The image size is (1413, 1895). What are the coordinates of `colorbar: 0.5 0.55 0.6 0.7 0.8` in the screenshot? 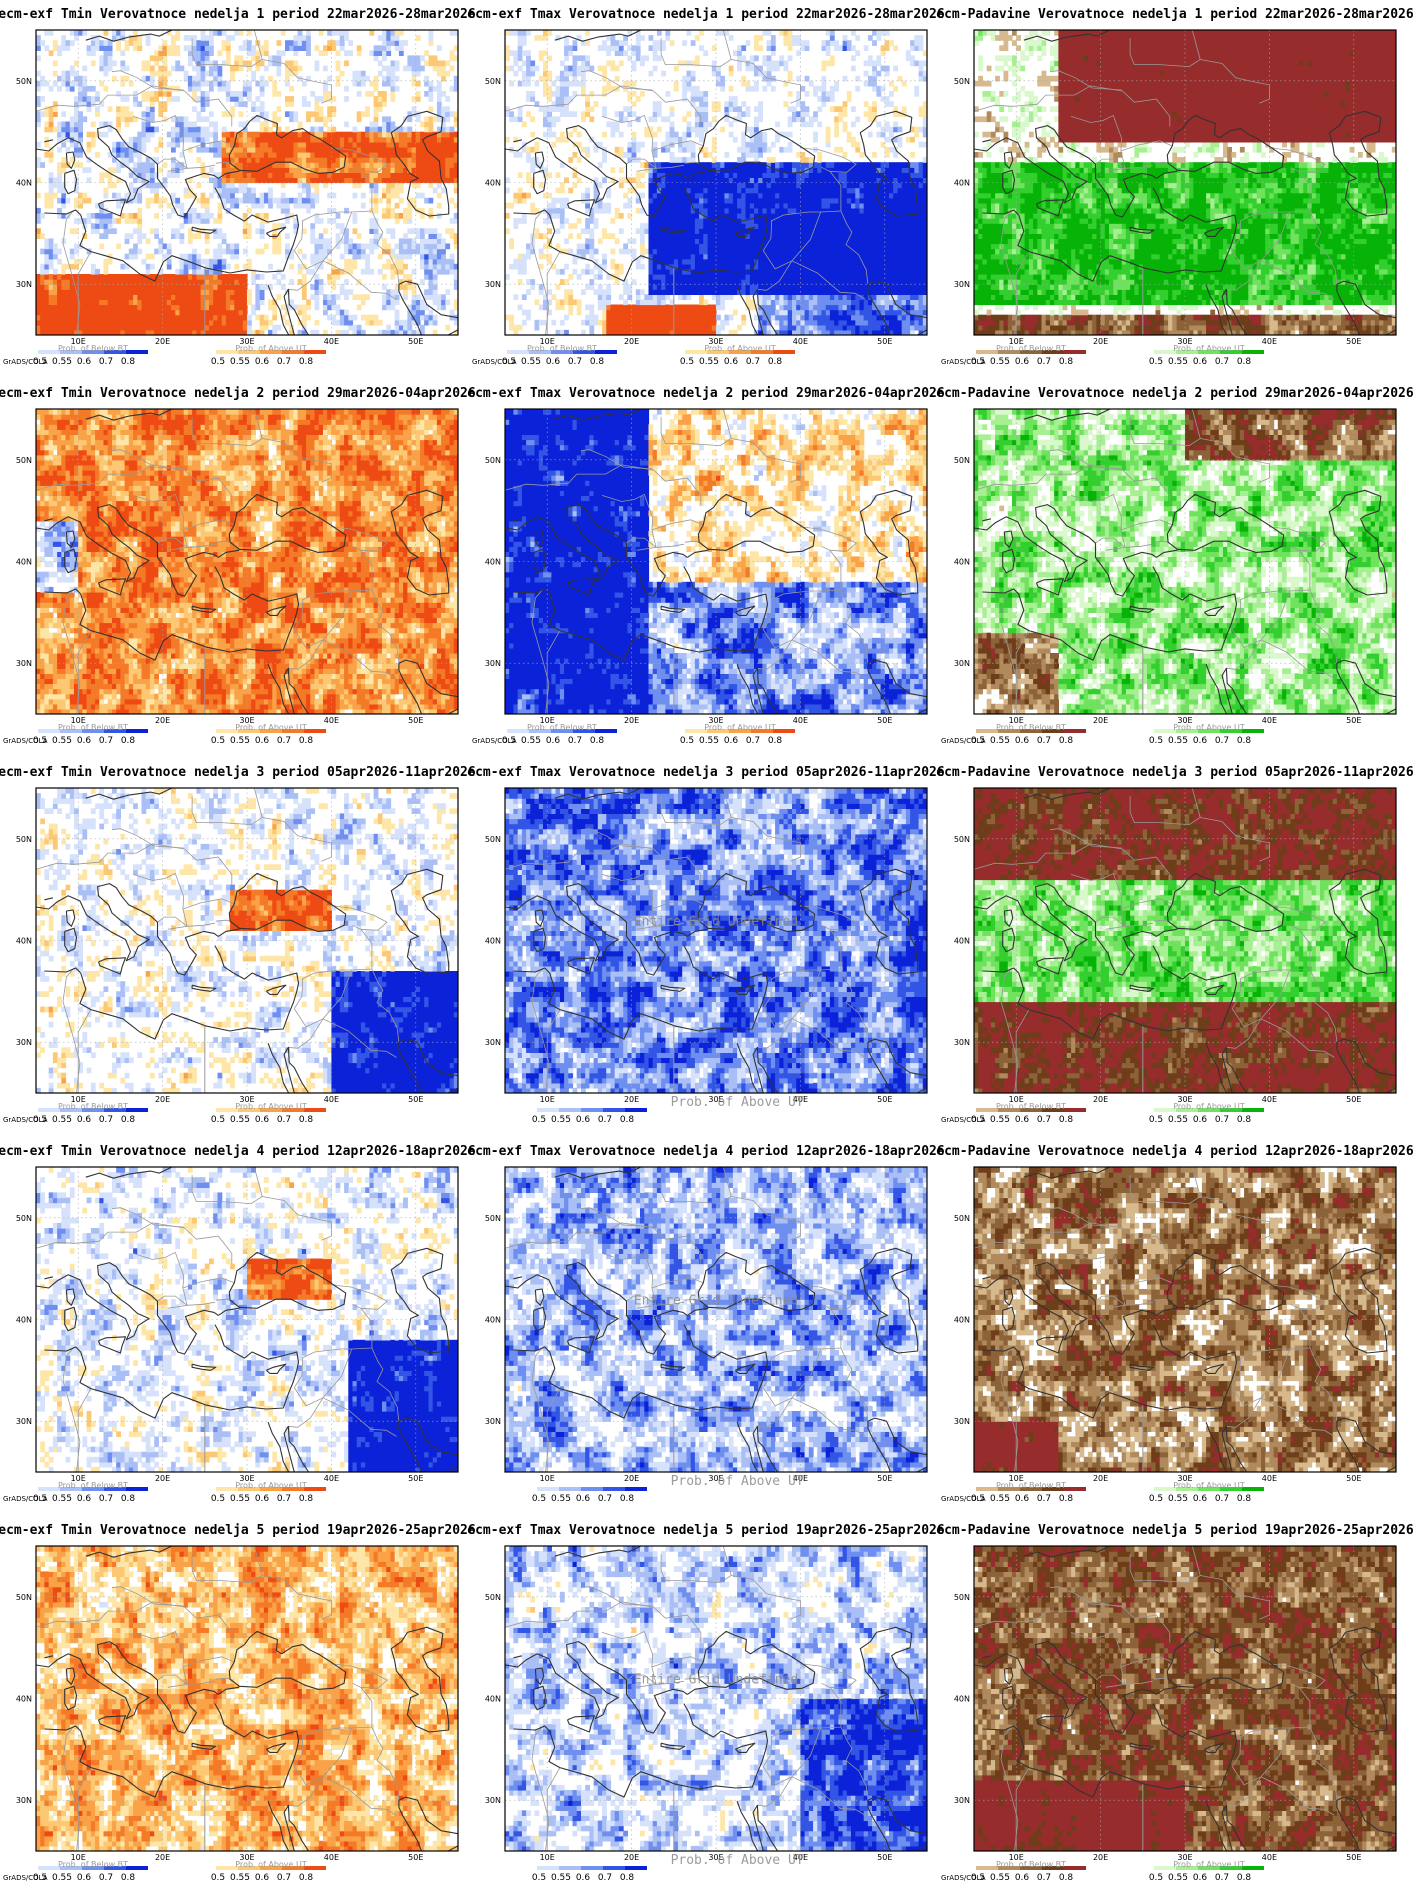 It's located at (589, 1874).